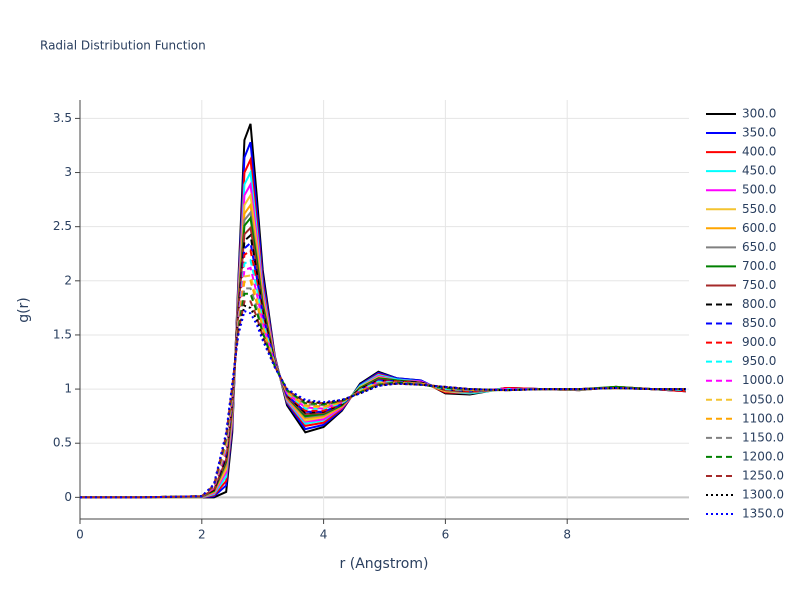 This screenshot has width=800, height=600. What do you see at coordinates (763, 437) in the screenshot?
I see `legend-label: 1150.0` at bounding box center [763, 437].